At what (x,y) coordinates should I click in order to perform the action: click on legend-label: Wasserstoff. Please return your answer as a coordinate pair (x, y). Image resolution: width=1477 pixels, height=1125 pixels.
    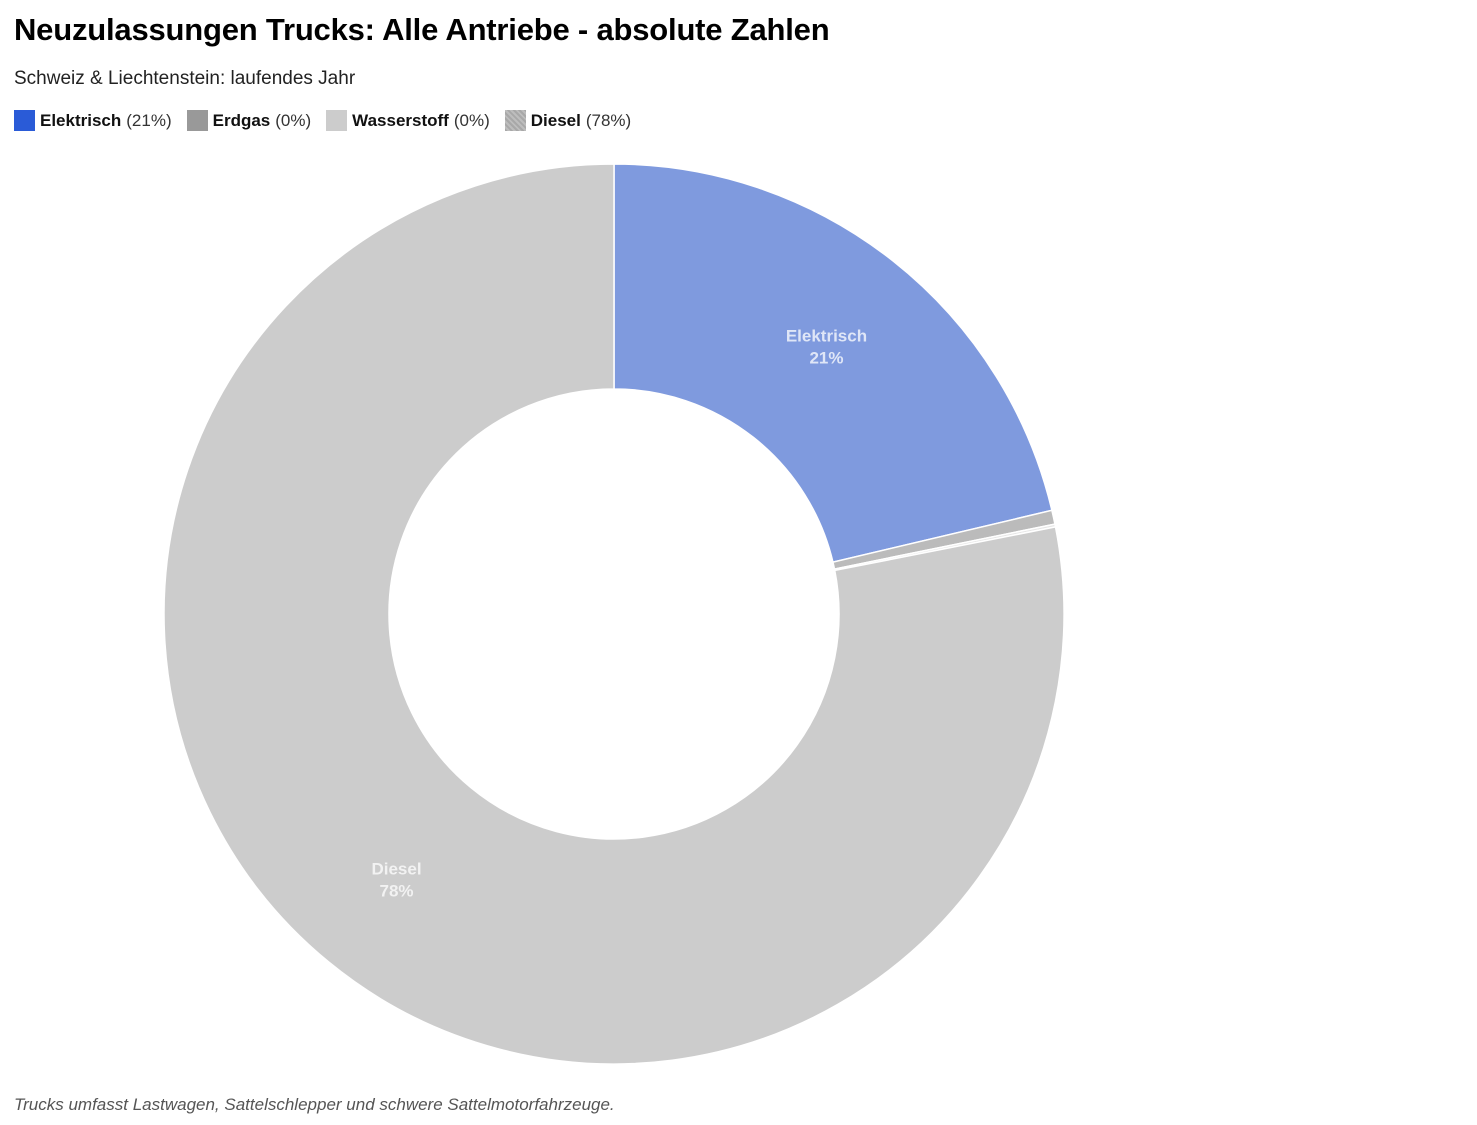
    Looking at the image, I should click on (400, 120).